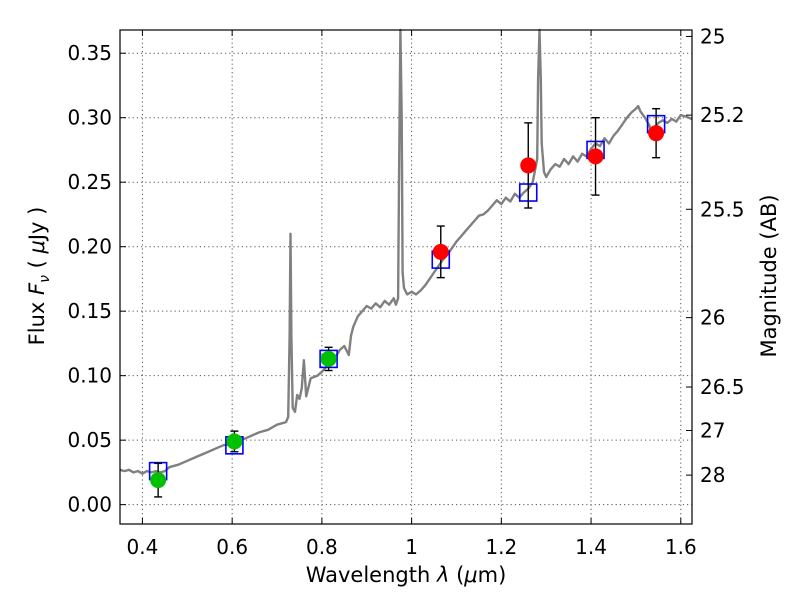 The width and height of the screenshot is (800, 600). I want to click on x-tick-label: 1.2, so click(501, 547).